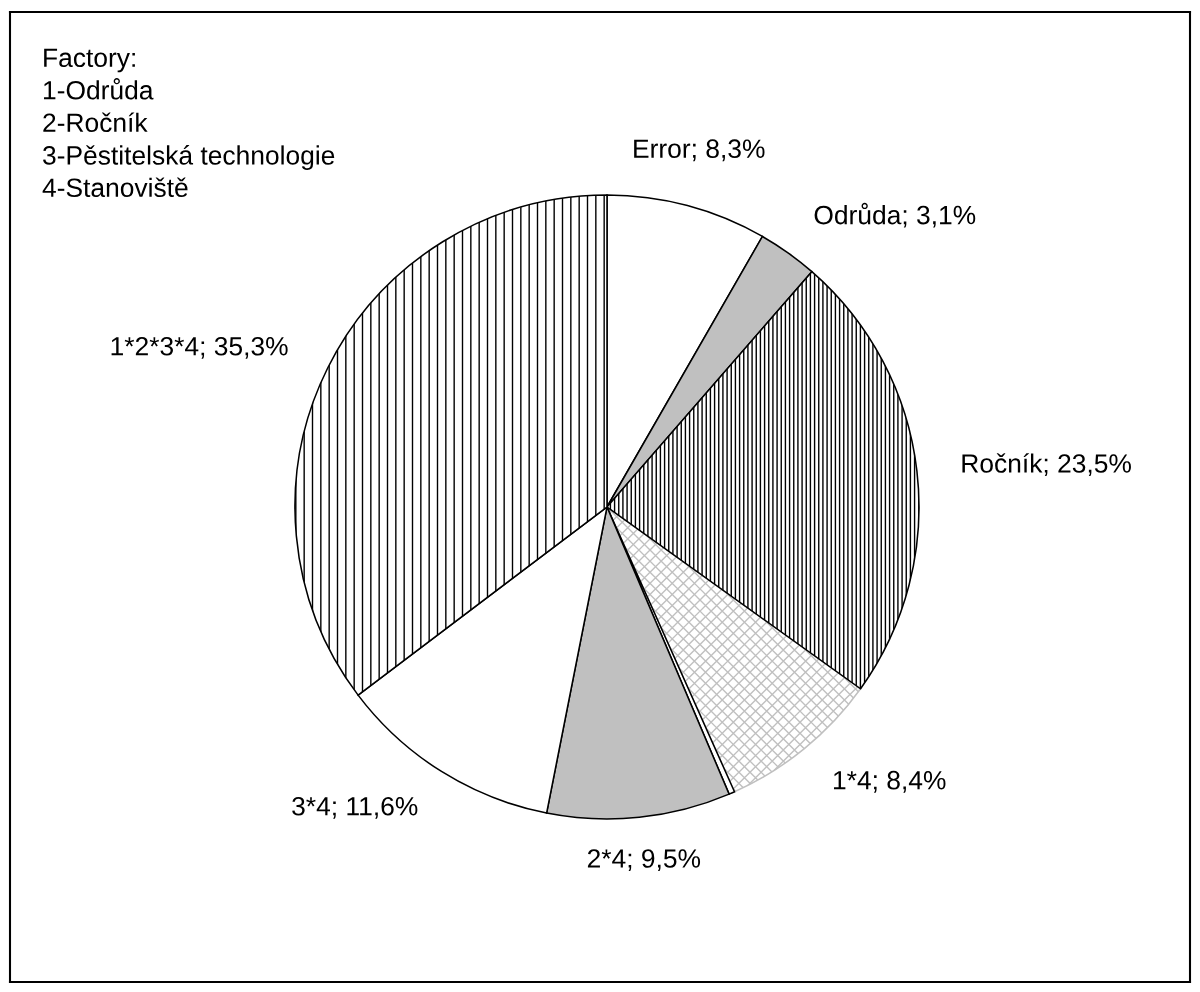 The height and width of the screenshot is (992, 1200). What do you see at coordinates (355, 807) in the screenshot?
I see `slice-label: 3*4; 11,6%` at bounding box center [355, 807].